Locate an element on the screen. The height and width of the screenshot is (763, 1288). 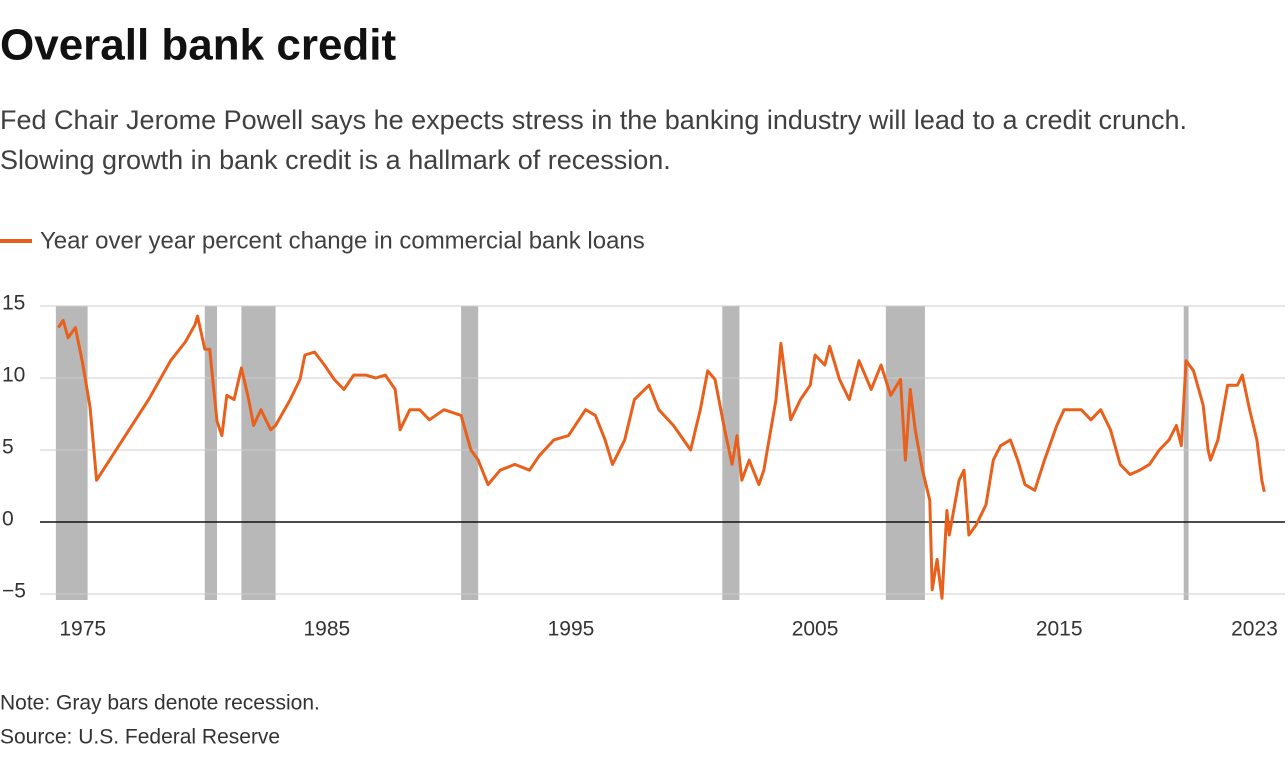
y-tick-label: 15 is located at coordinates (13, 303).